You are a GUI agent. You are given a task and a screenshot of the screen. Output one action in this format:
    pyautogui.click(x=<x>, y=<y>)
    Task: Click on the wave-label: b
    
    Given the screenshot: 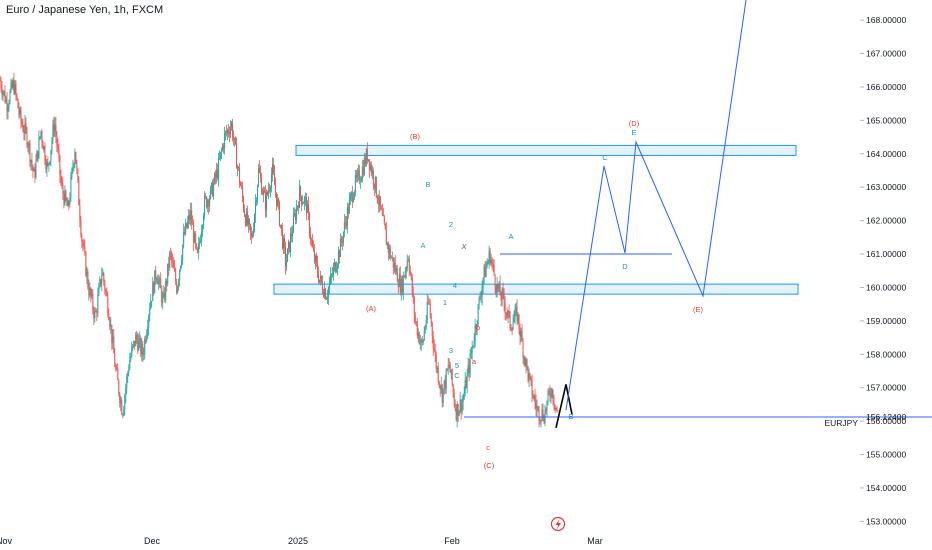 What is the action you would take?
    pyautogui.click(x=478, y=327)
    